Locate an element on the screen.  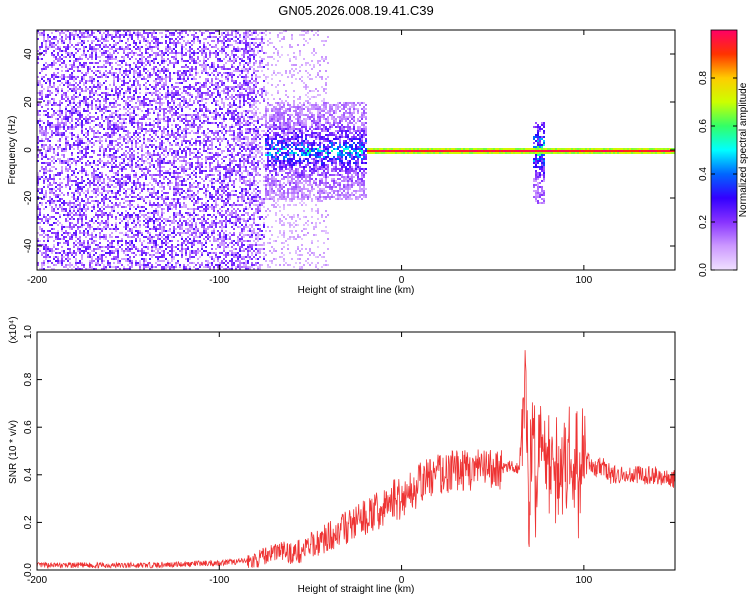
y-tick-label: 0 is located at coordinates (28, 150).